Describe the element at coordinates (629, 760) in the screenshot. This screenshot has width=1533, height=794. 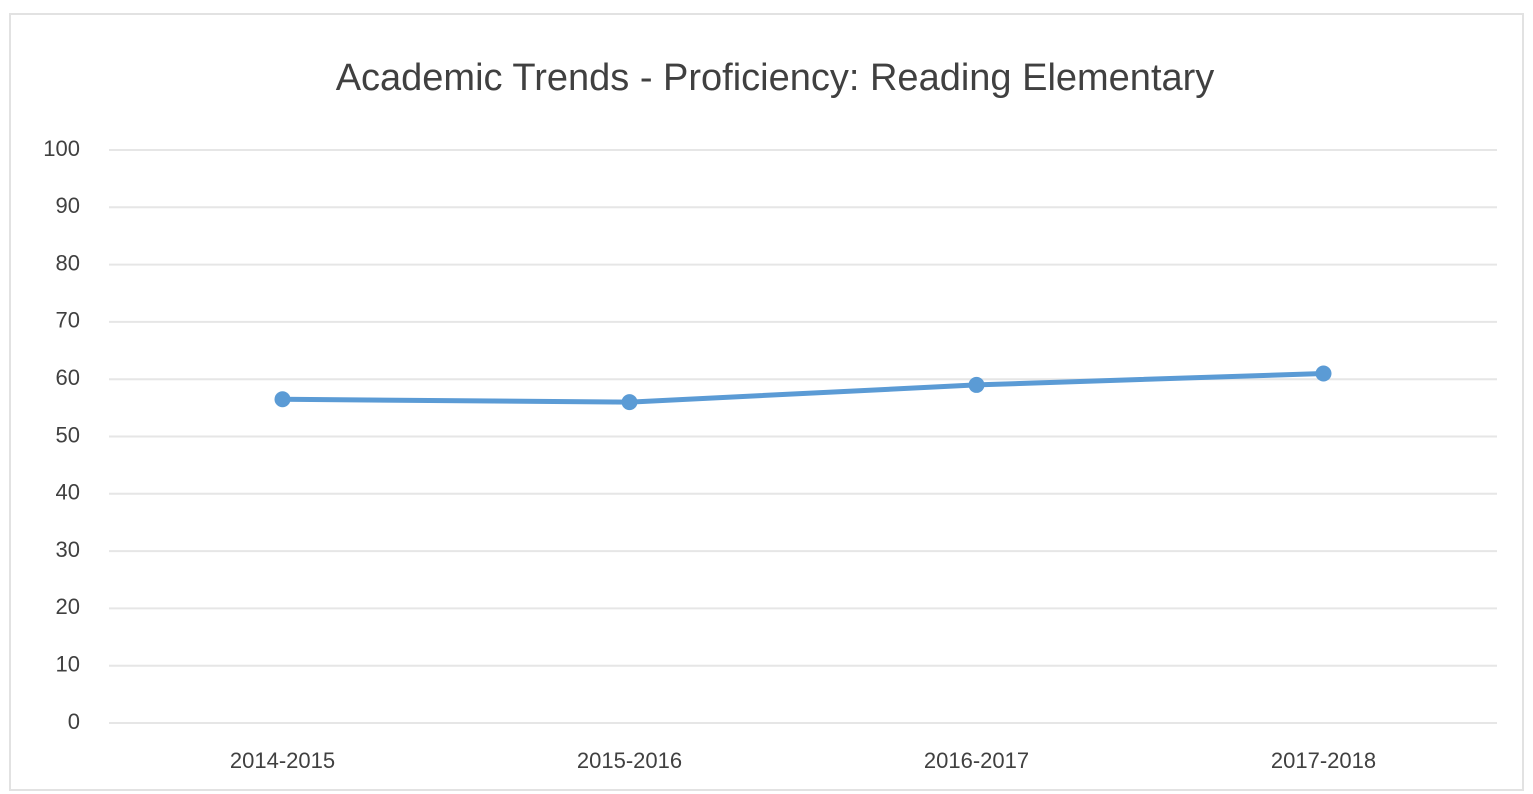
I see `x-tick-label: 2015-2016` at that location.